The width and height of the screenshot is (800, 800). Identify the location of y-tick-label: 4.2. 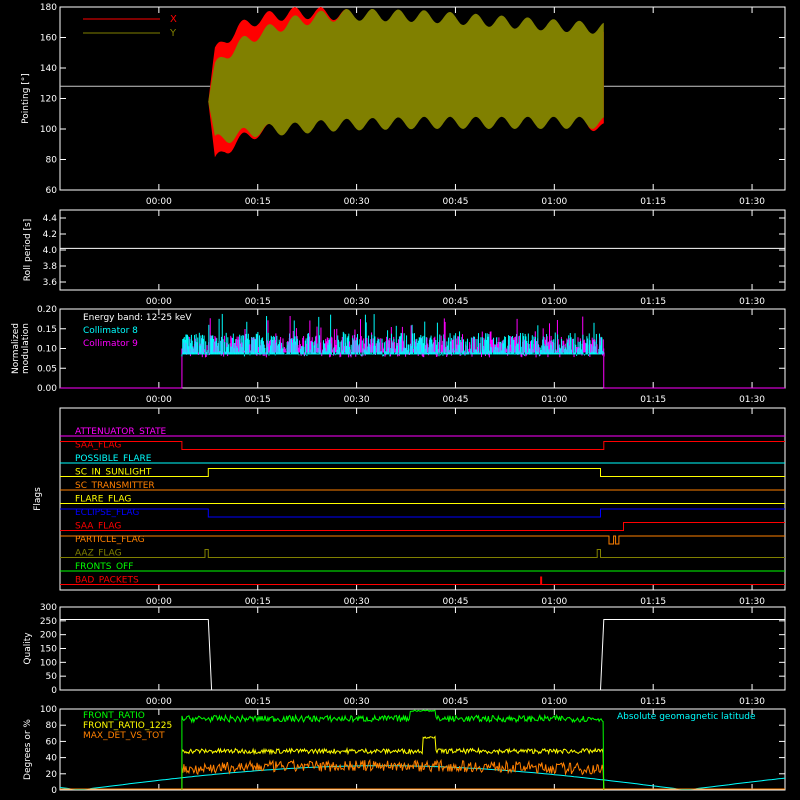
(50, 235).